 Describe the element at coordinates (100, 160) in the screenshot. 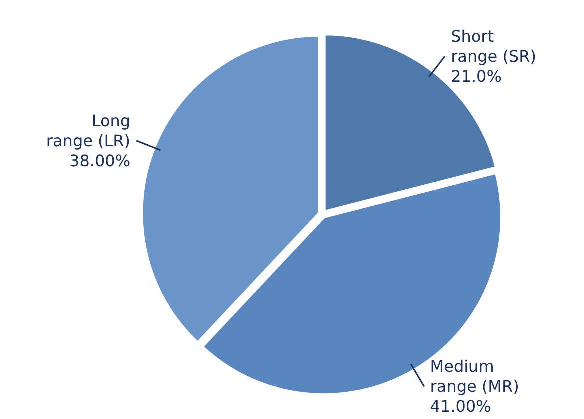

I see `data-label: 38.00%` at that location.